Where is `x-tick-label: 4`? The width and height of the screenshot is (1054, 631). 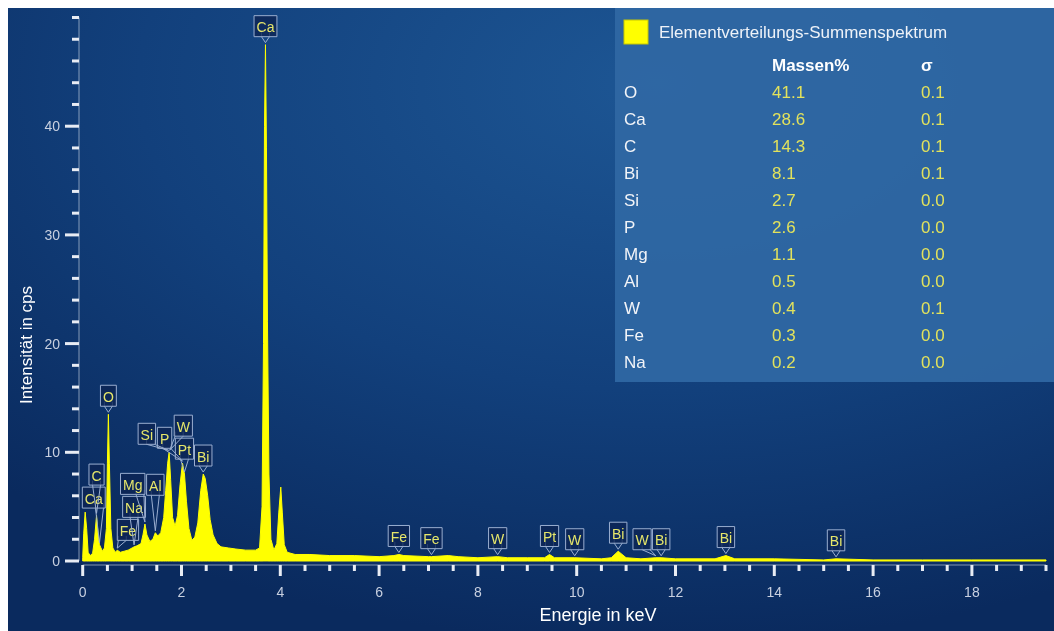 x-tick-label: 4 is located at coordinates (280, 592).